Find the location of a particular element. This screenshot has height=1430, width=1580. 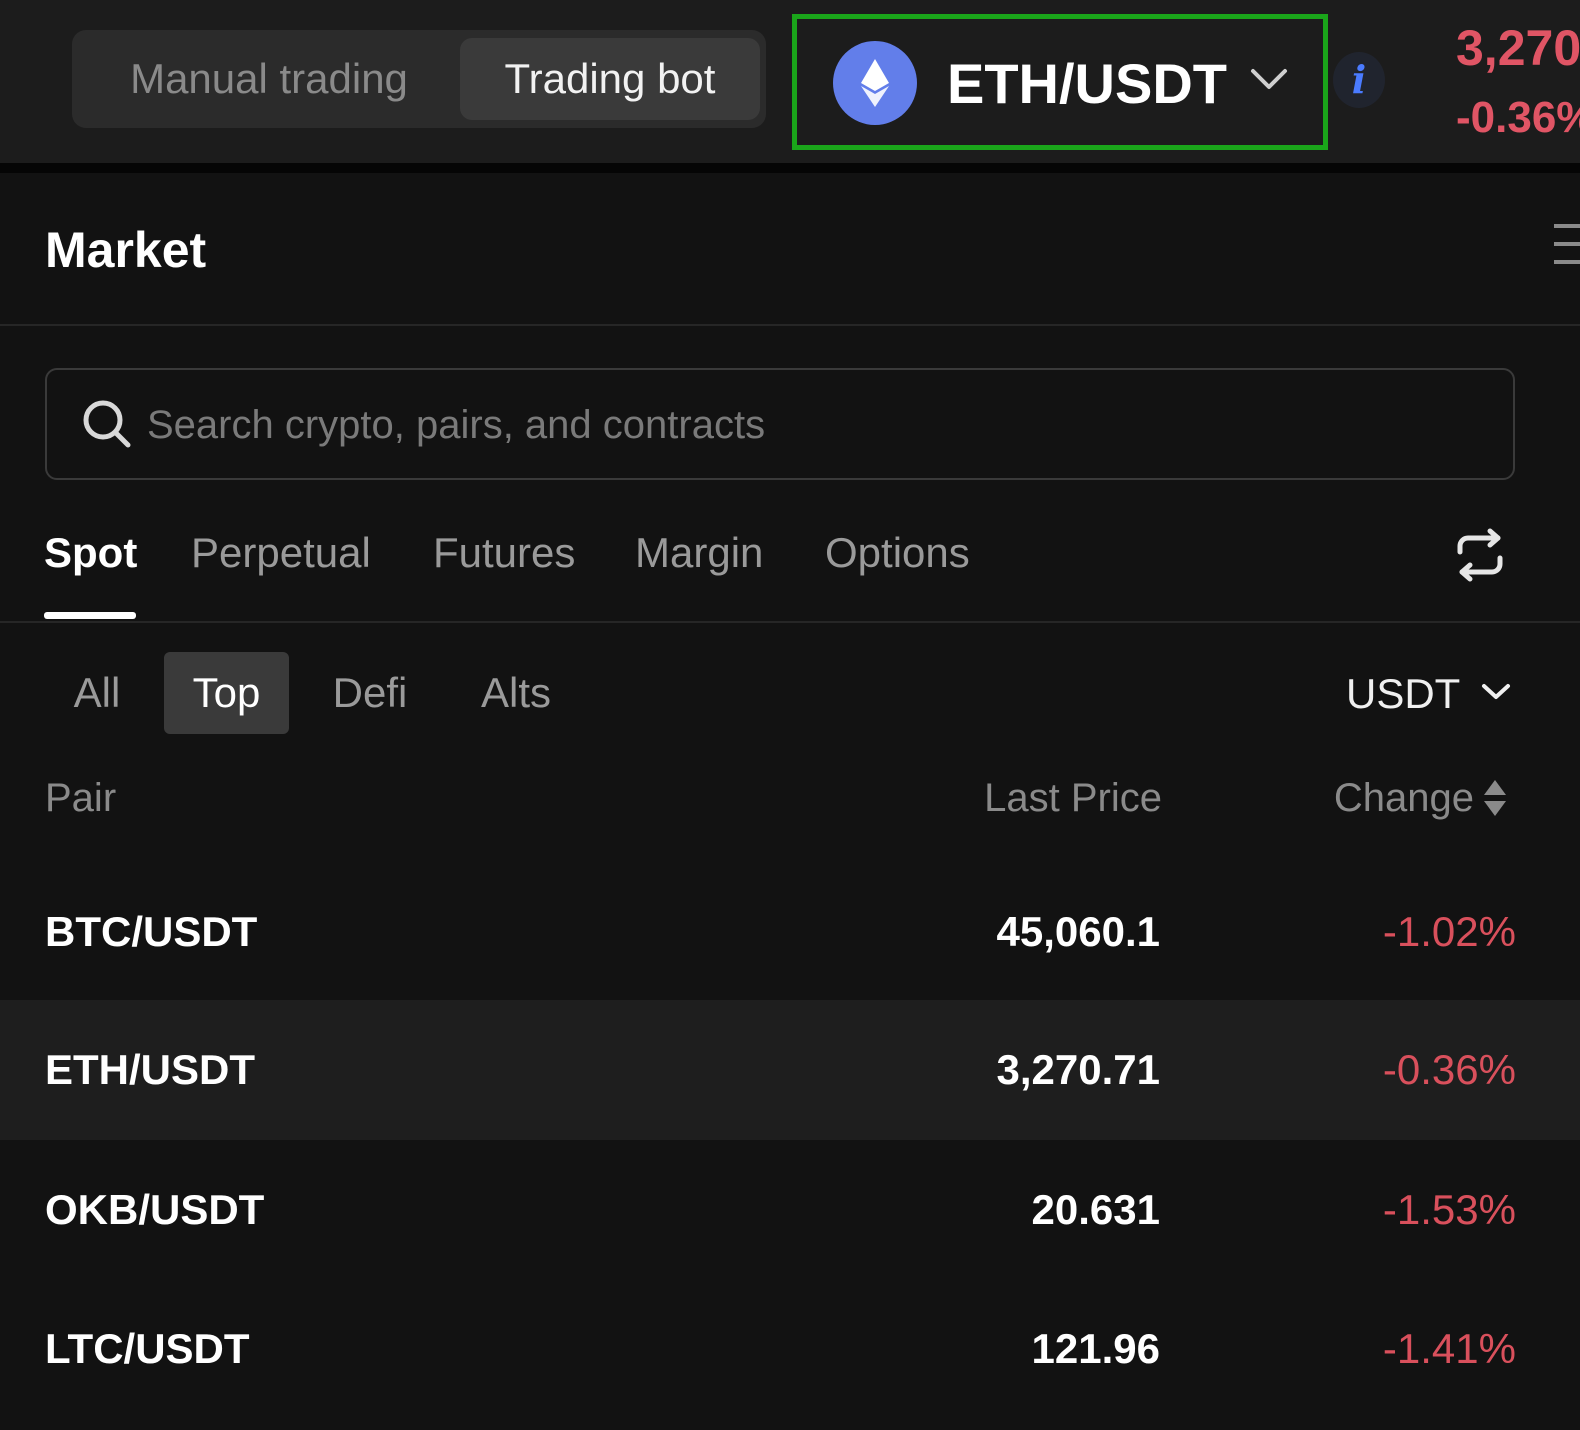

ticker-change: -0.36% is located at coordinates (1518, 117).